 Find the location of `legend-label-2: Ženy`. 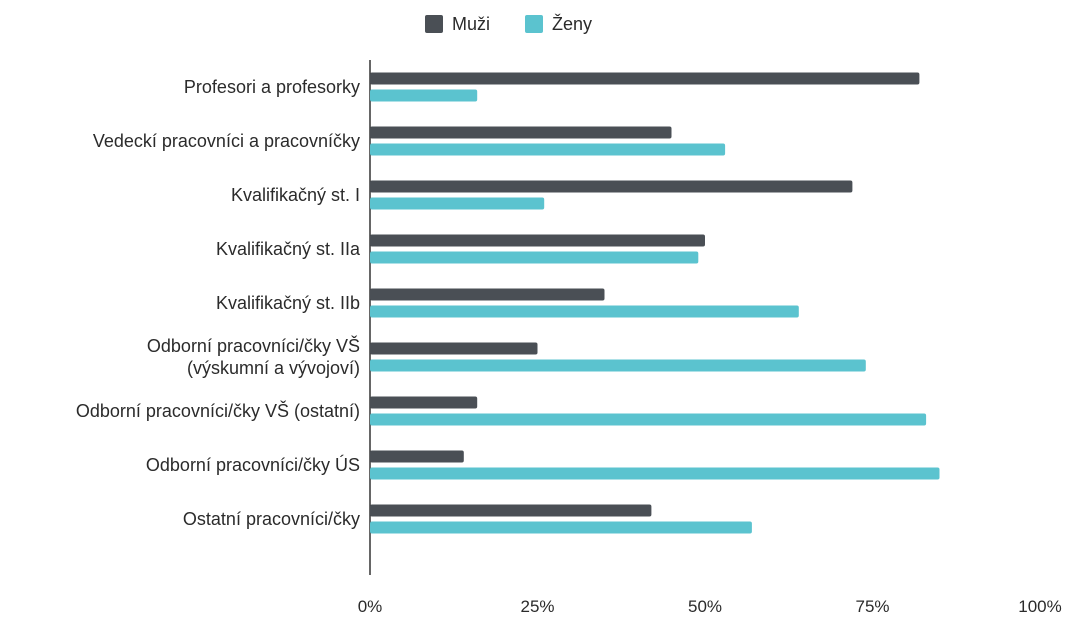

legend-label-2: Ženy is located at coordinates (572, 24).